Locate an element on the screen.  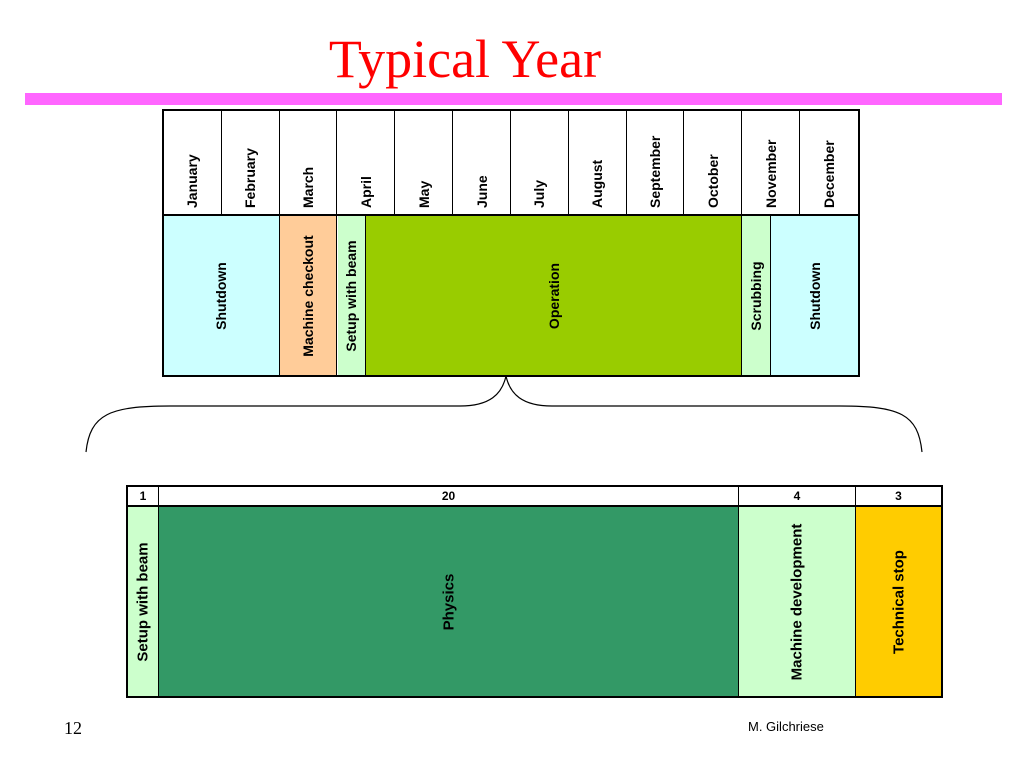
weeks-cell-technical-stop: 3 is located at coordinates (898, 496).